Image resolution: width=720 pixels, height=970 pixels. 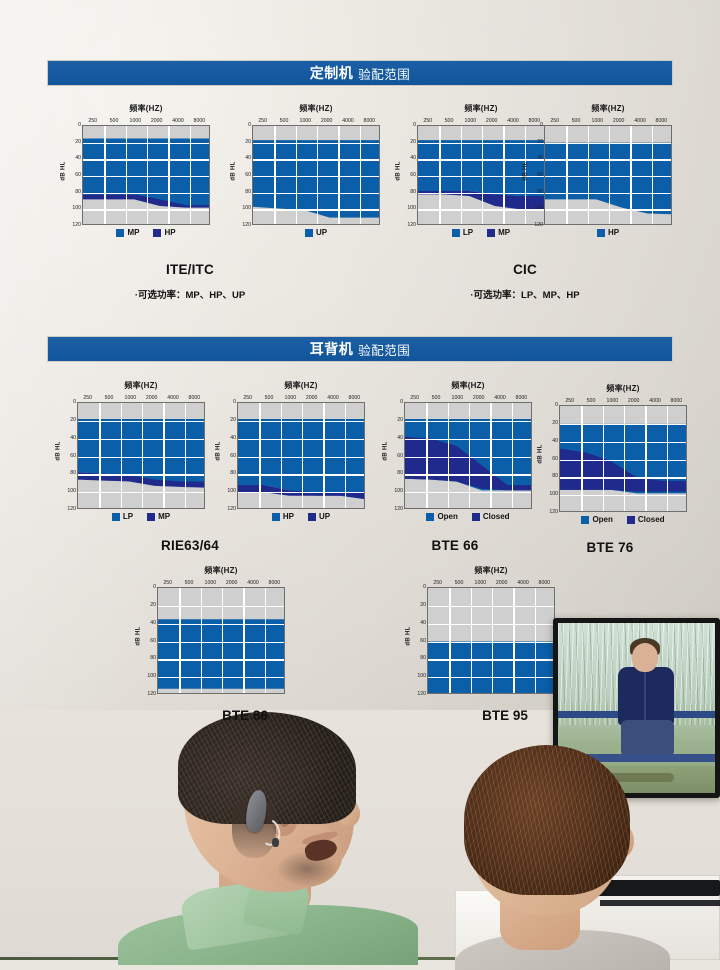 I want to click on chart-legend-label: HP, so click(x=170, y=232).